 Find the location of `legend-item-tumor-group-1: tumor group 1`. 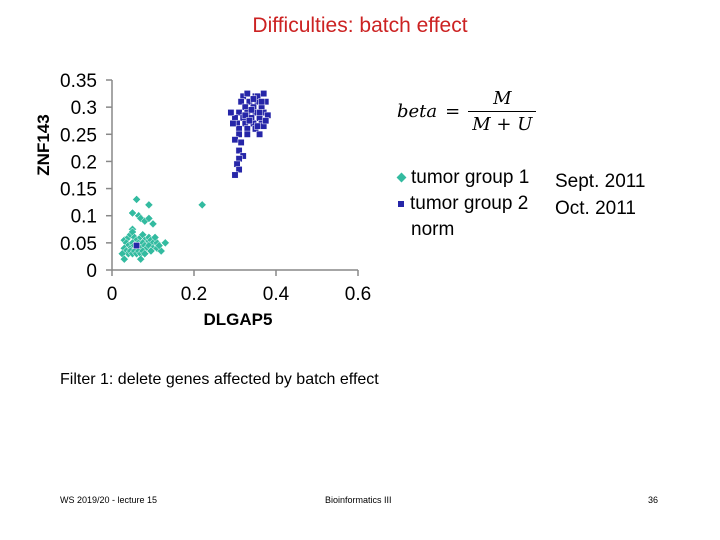

legend-item-tumor-group-1: tumor group 1 is located at coordinates (463, 178).